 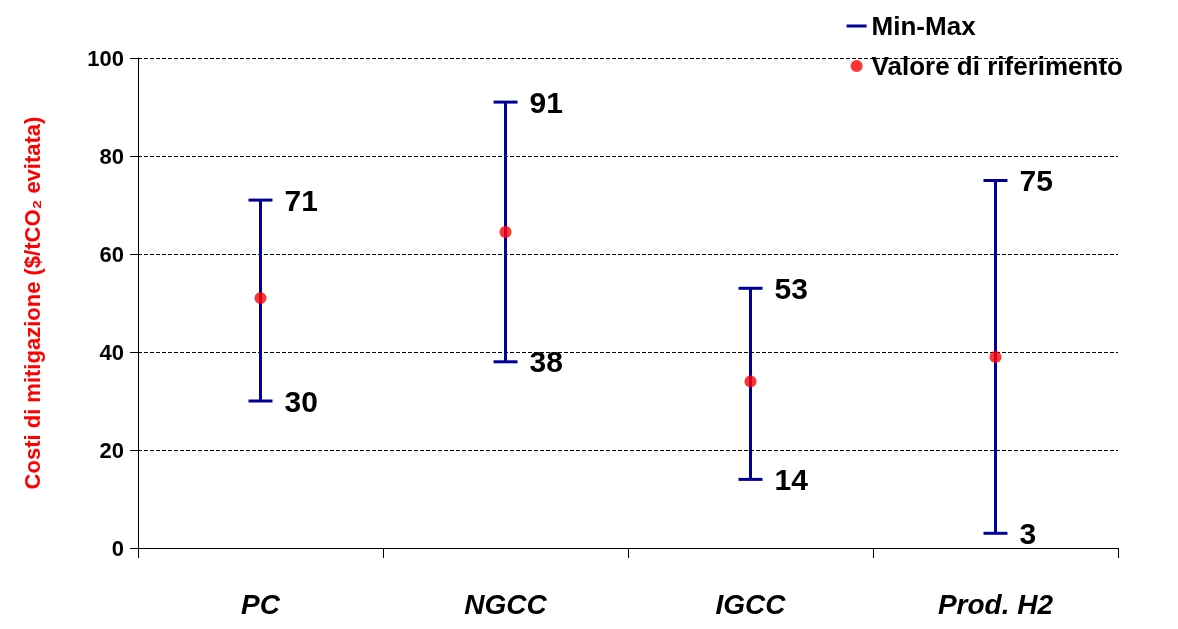 What do you see at coordinates (546, 102) in the screenshot?
I see `annotation: 91` at bounding box center [546, 102].